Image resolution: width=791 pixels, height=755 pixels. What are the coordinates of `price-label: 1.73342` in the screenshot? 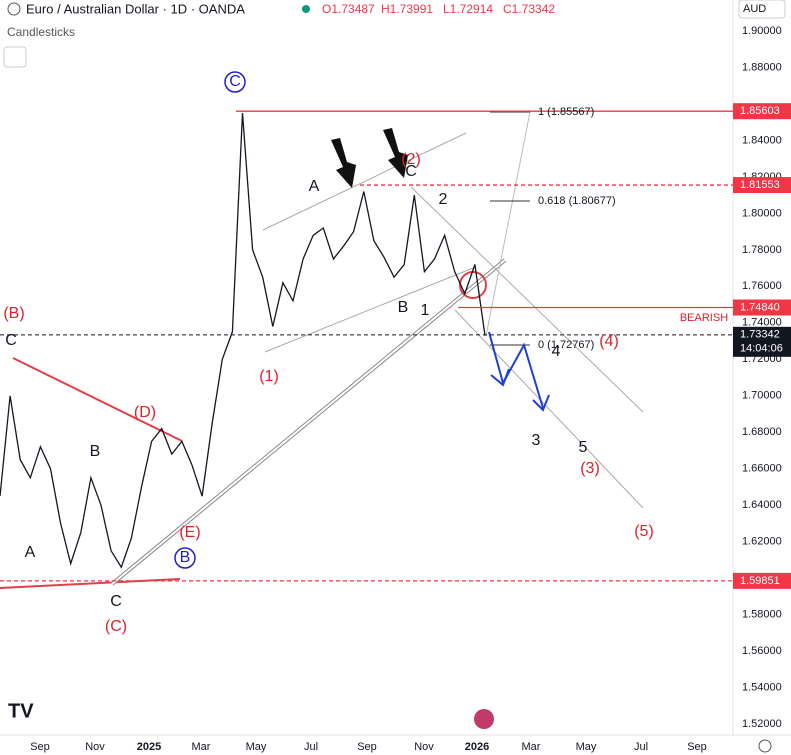 It's located at (760, 335).